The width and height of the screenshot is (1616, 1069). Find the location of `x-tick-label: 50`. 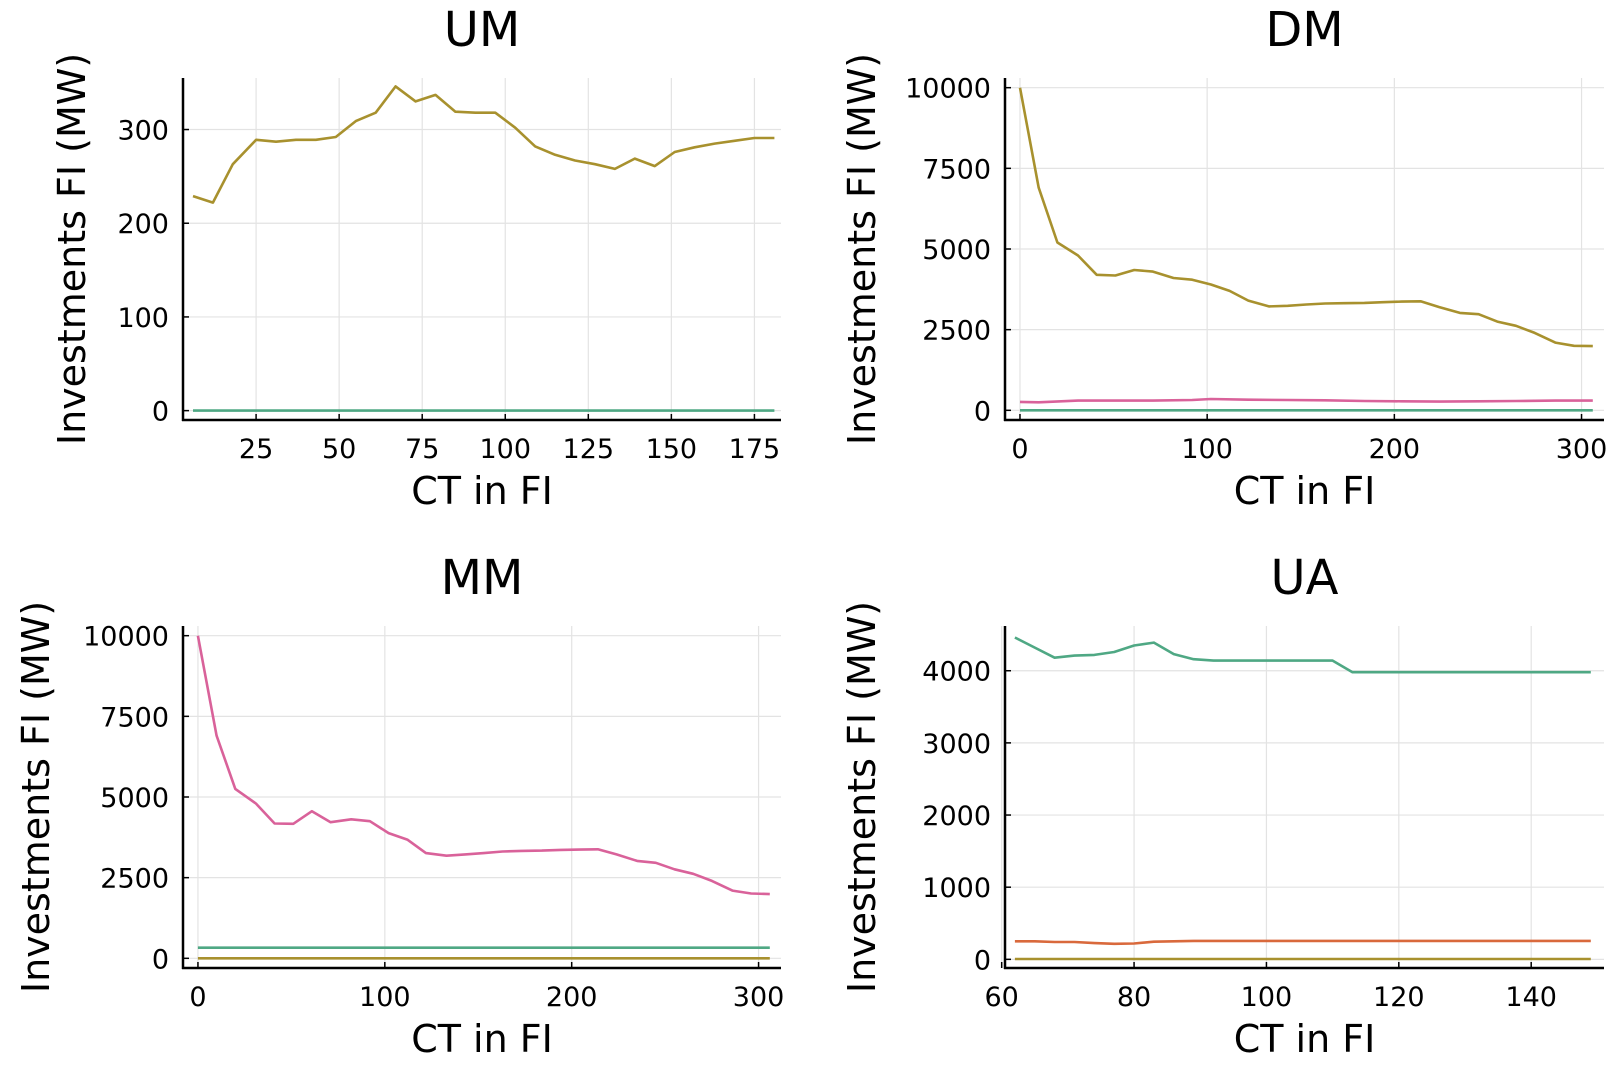

x-tick-label: 50 is located at coordinates (339, 449).